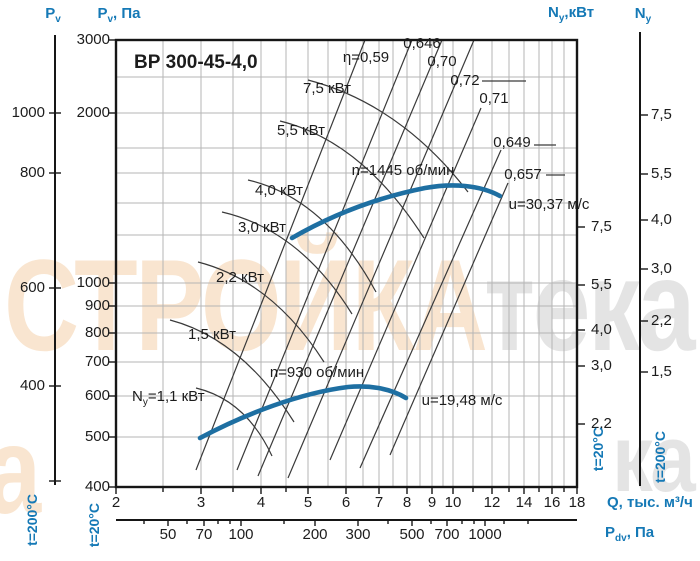 Image resolution: width=700 pixels, height=561 pixels. I want to click on right-axis-outer-tick-label: 7,5, so click(661, 114).